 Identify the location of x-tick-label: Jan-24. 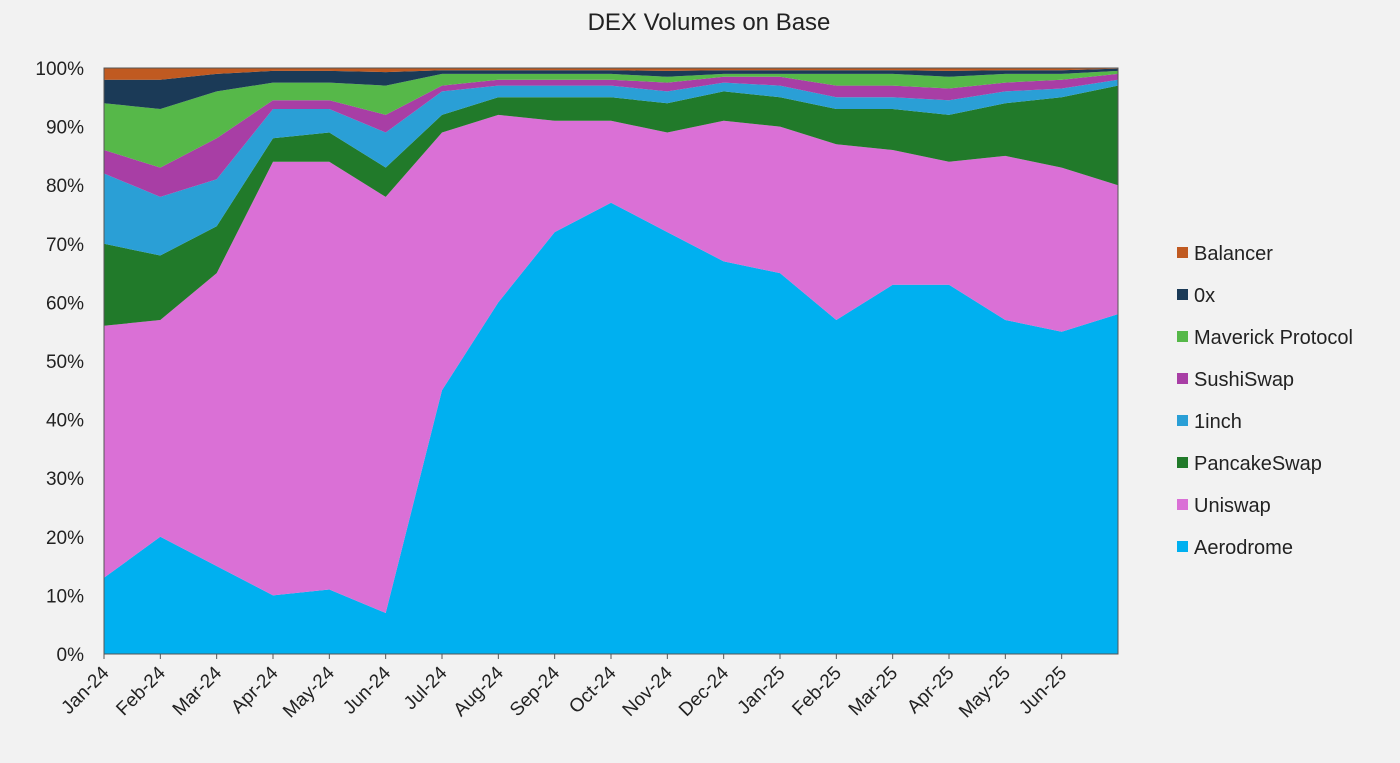
(86, 690).